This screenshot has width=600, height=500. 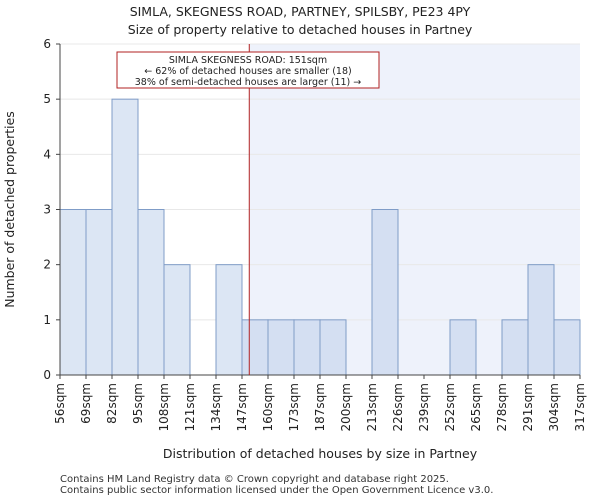 What do you see at coordinates (242, 407) in the screenshot?
I see `x-tick-label: 147sqm` at bounding box center [242, 407].